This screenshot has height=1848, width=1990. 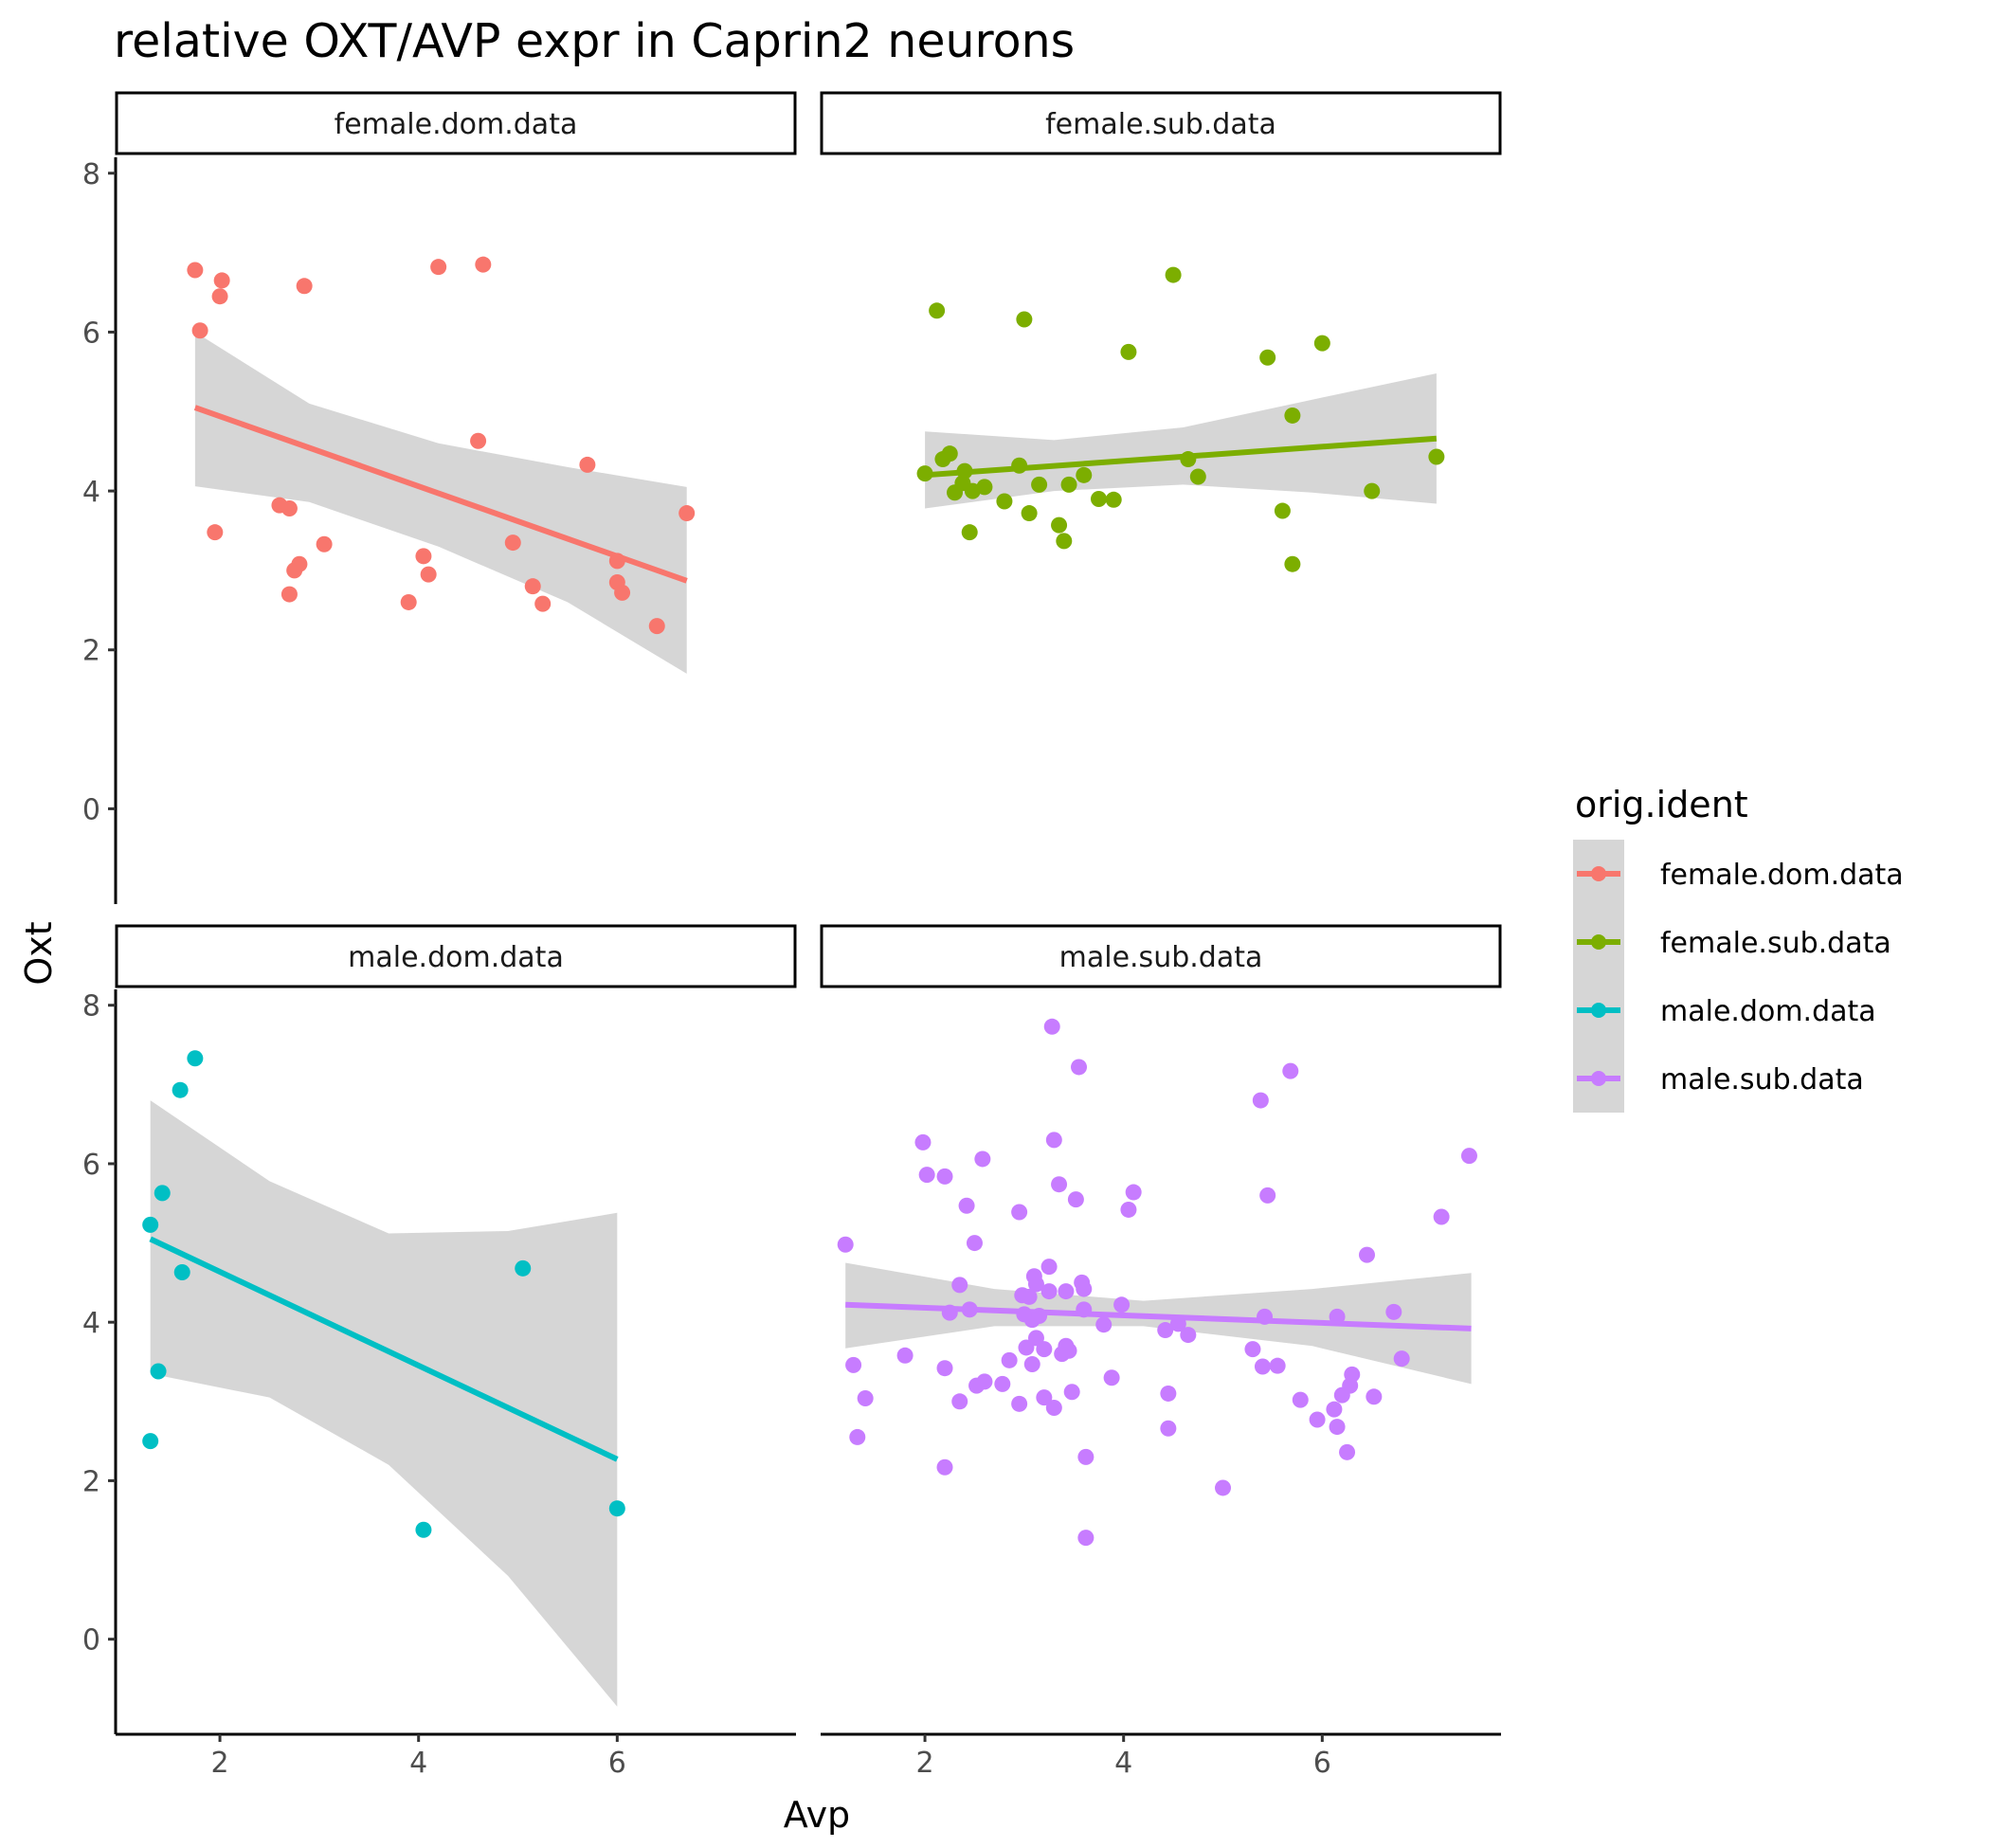 What do you see at coordinates (456, 125) in the screenshot?
I see `facet-strip-label: female.dom.data` at bounding box center [456, 125].